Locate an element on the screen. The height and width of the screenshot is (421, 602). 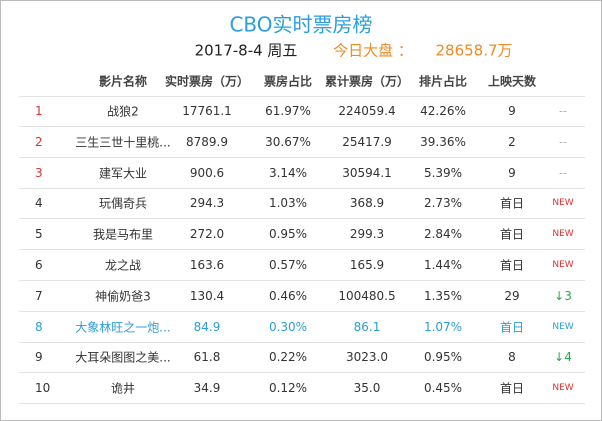
cell: 29 is located at coordinates (512, 295).